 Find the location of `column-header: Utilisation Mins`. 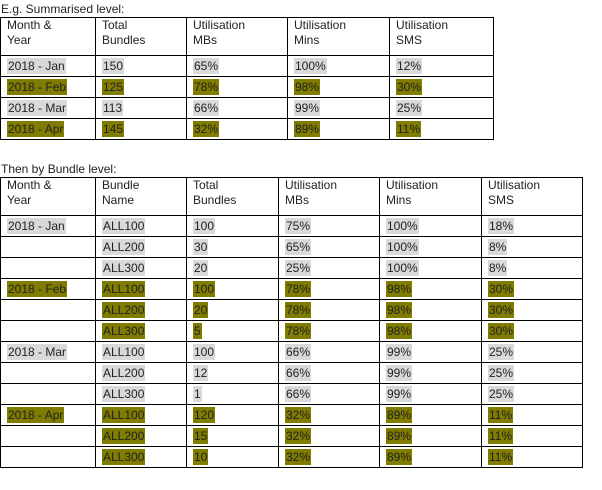

column-header: Utilisation Mins is located at coordinates (338, 36).